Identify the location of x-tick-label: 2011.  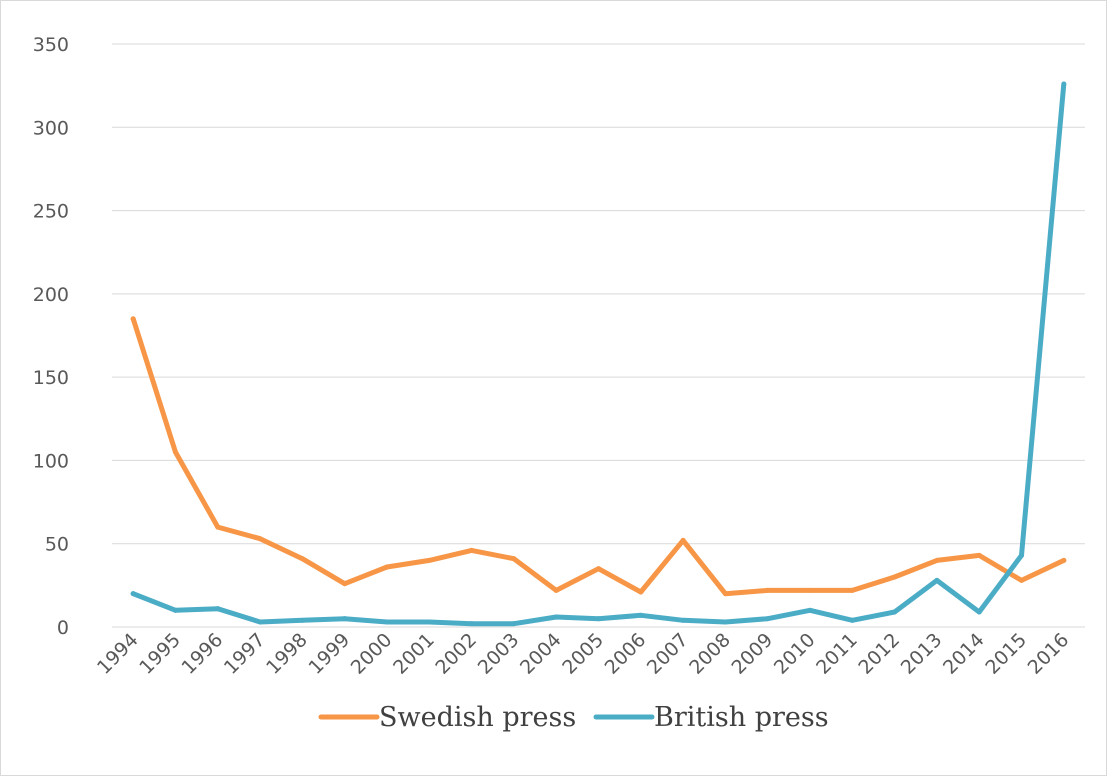
(837, 654).